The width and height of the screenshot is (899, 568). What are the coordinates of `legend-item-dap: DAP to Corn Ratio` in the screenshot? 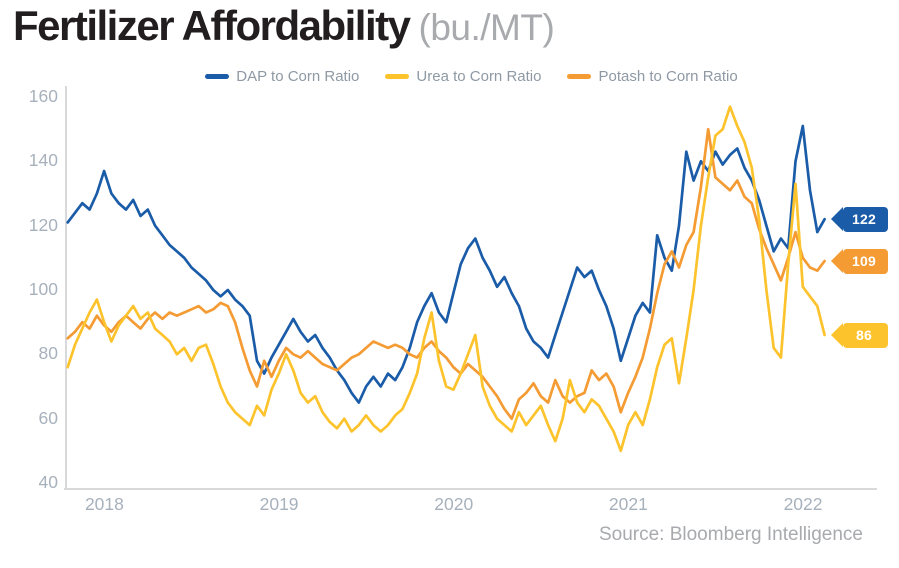 It's located at (282, 76).